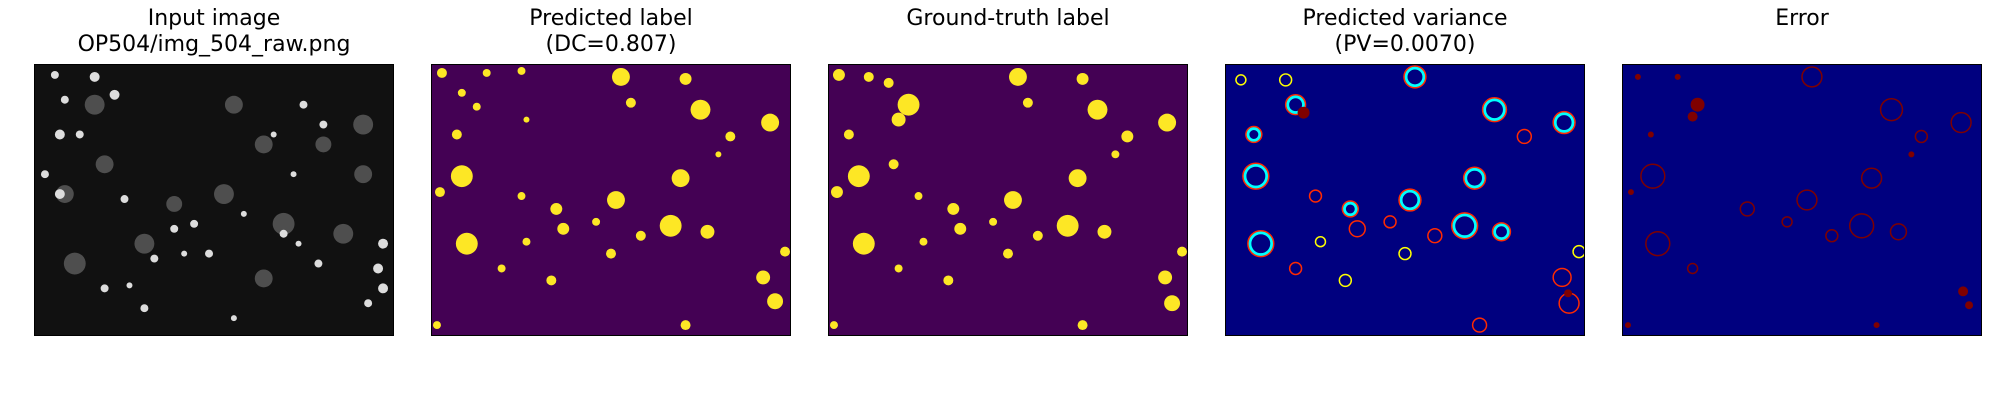  I want to click on title-line-2: (DC=0.807), so click(611, 44).